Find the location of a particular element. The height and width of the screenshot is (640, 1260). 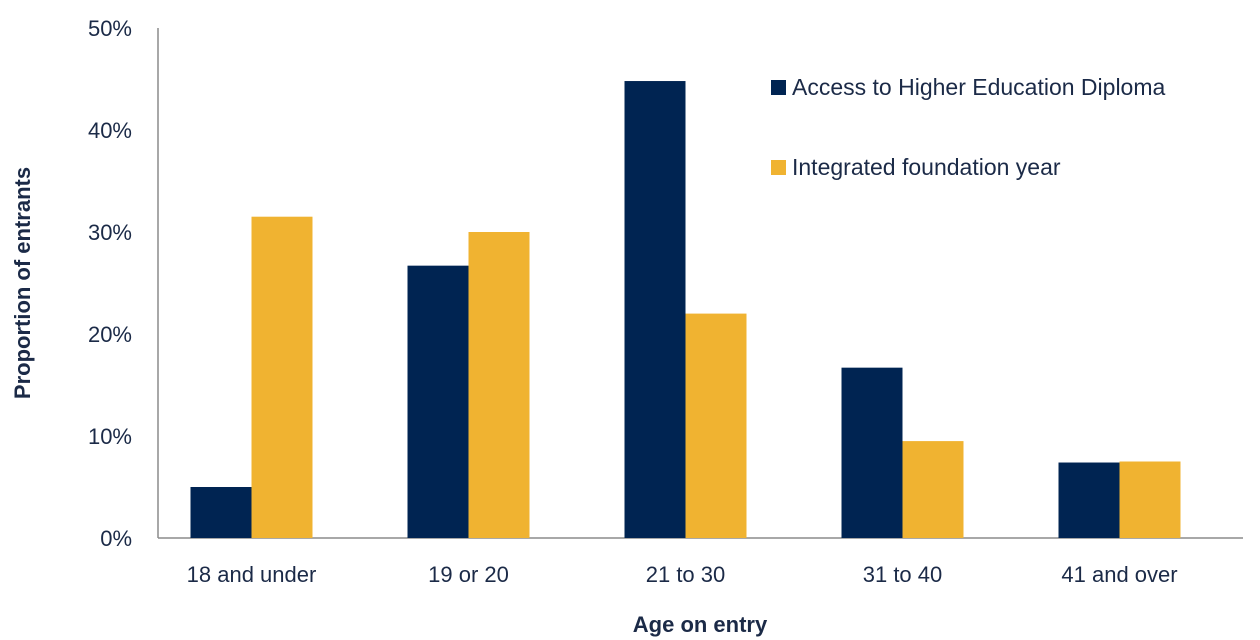

y-axis-ticks: 0% 10% 20% 30% 40% 50% is located at coordinates (110, 283).